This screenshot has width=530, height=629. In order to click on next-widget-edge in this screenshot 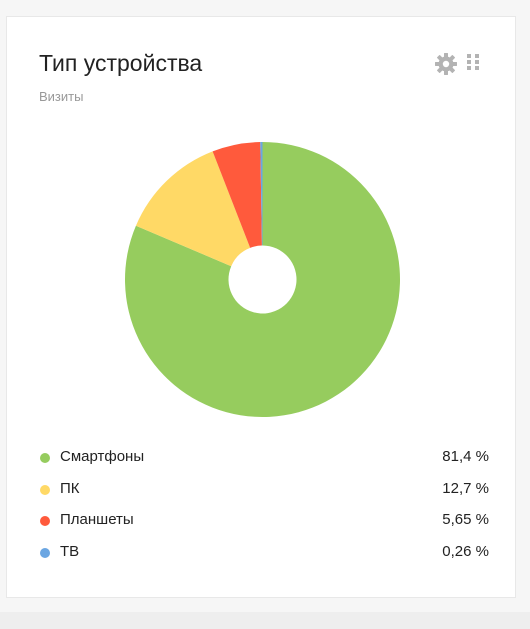, I will do `click(265, 620)`.